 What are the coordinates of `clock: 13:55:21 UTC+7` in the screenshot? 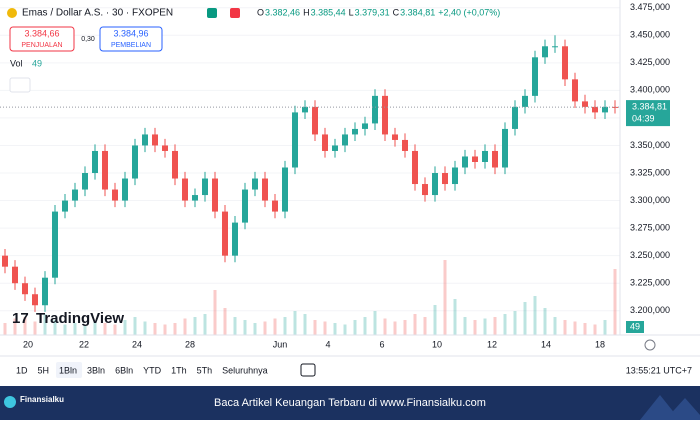 It's located at (659, 370).